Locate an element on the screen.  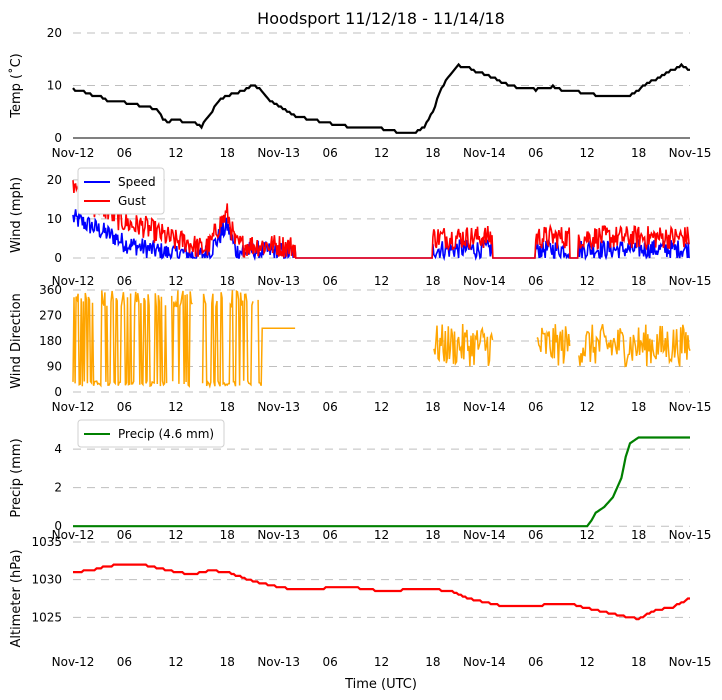
legend: Precip (4.6 mm) is located at coordinates (151, 433).